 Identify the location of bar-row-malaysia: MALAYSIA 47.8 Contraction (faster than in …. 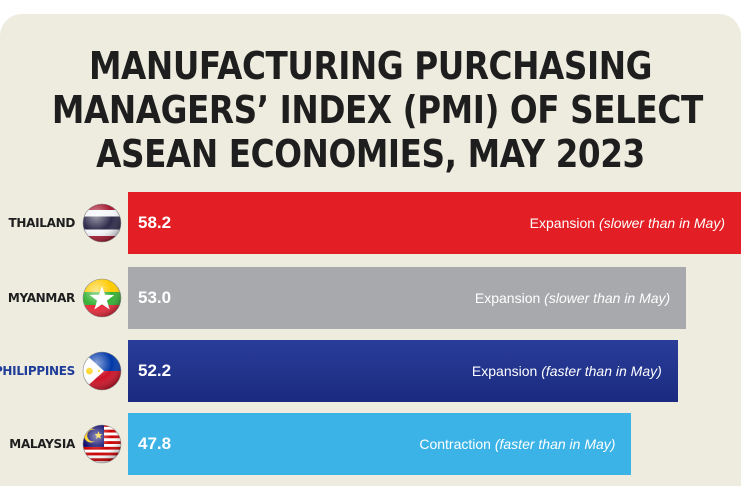
(370, 444).